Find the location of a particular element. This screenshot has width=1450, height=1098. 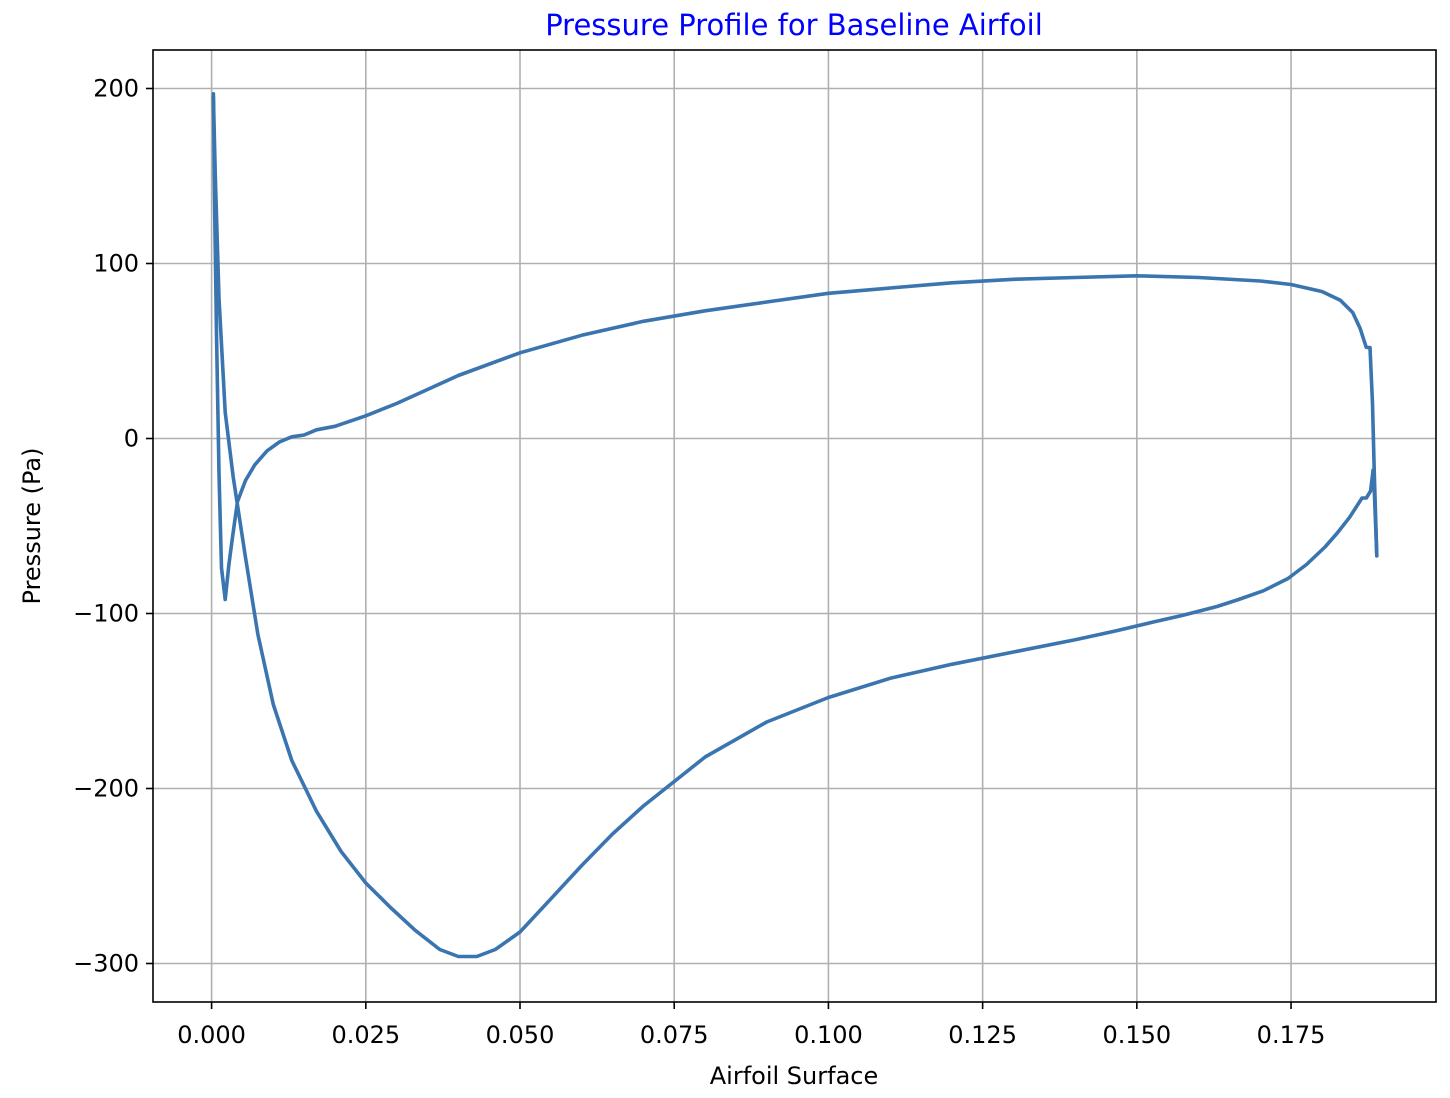

y-tick-label: −100 is located at coordinates (106, 614).